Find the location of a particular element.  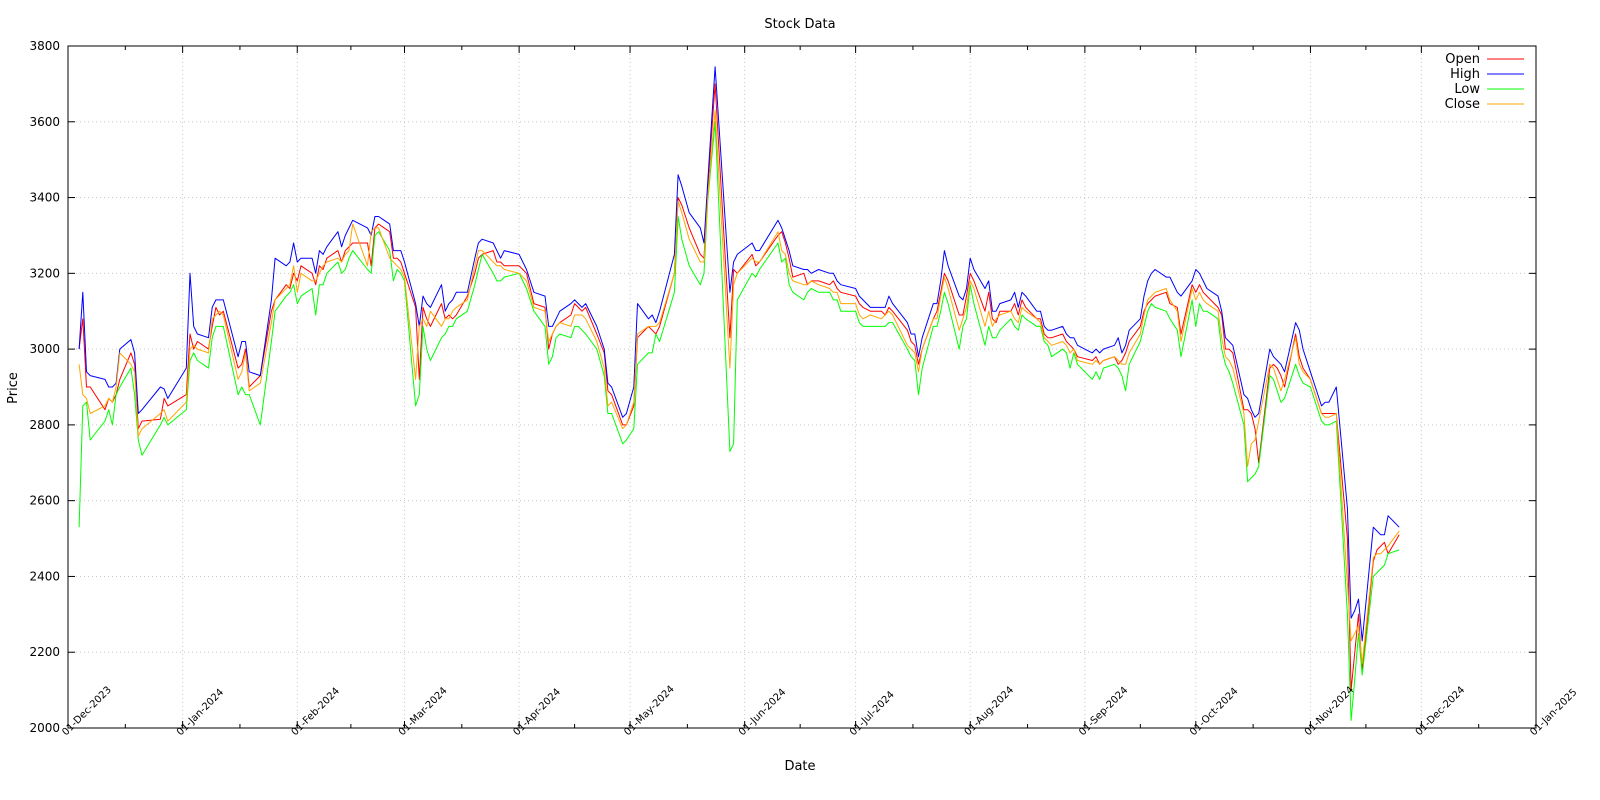

y-tick-label: 2600 is located at coordinates (44, 501).